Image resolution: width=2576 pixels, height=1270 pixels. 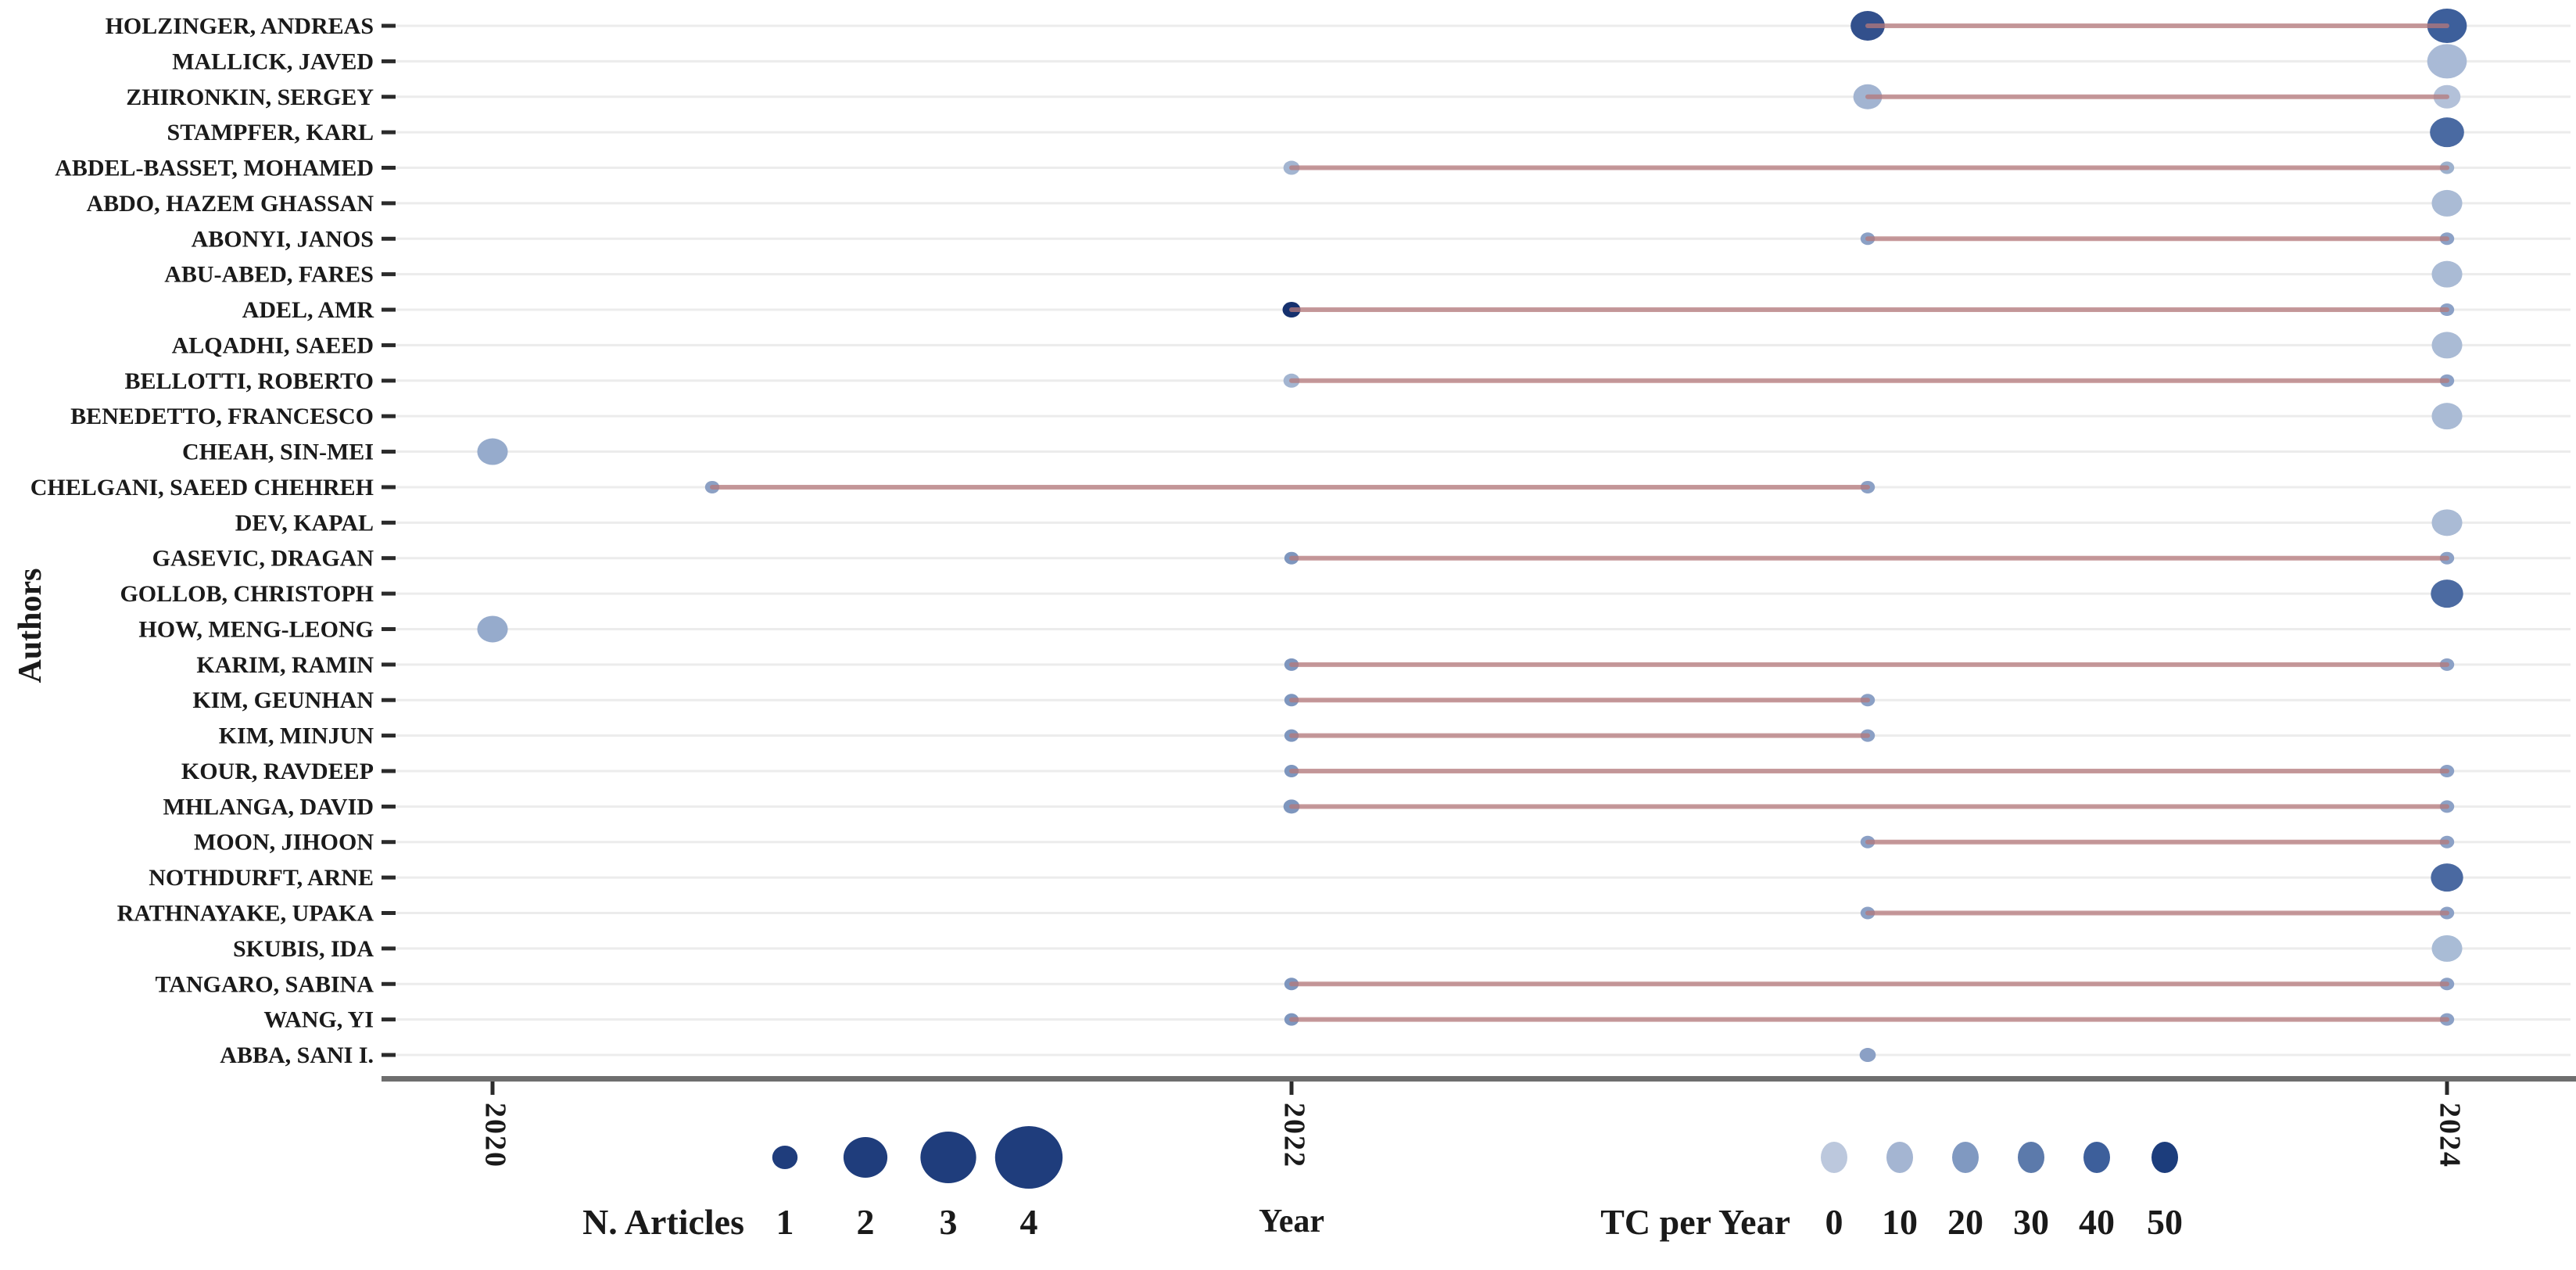 I want to click on author-label: KIM, GEUNHAN, so click(x=283, y=700).